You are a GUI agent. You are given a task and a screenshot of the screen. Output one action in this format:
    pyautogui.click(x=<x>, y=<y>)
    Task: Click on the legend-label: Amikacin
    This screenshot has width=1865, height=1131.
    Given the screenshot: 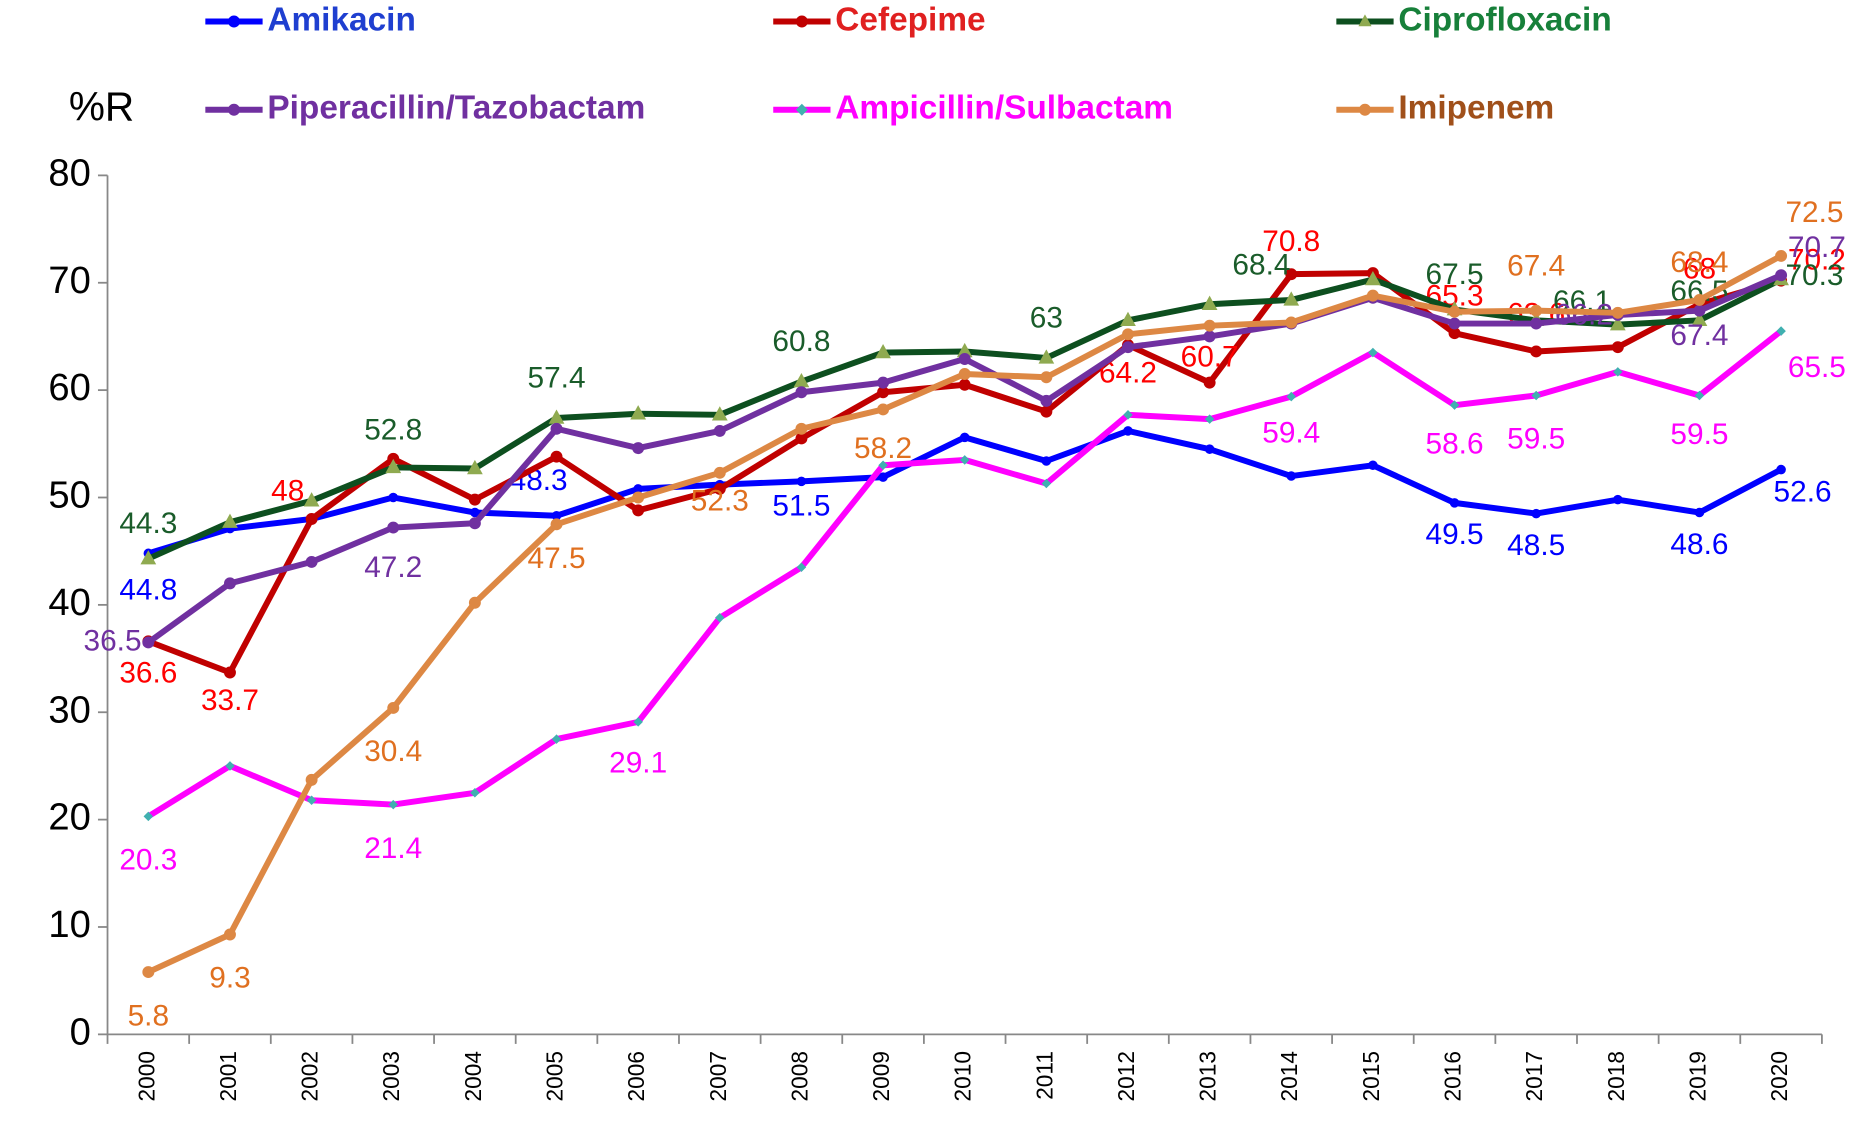 What is the action you would take?
    pyautogui.click(x=341, y=19)
    